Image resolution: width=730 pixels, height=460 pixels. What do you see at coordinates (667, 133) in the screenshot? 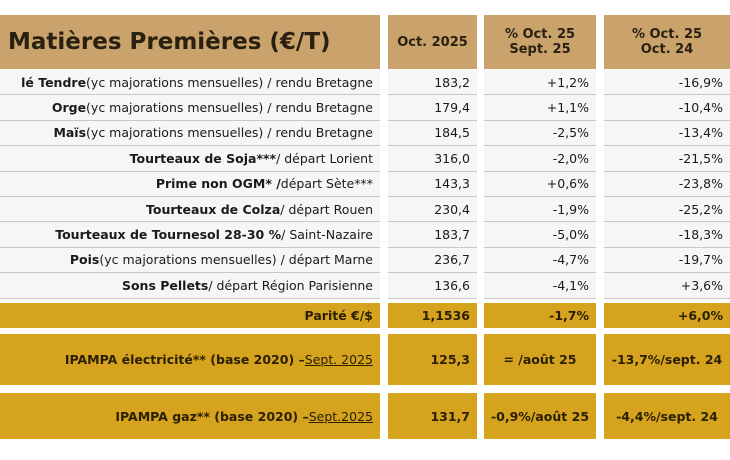
I see `value-cell: -13,4%` at bounding box center [667, 133].